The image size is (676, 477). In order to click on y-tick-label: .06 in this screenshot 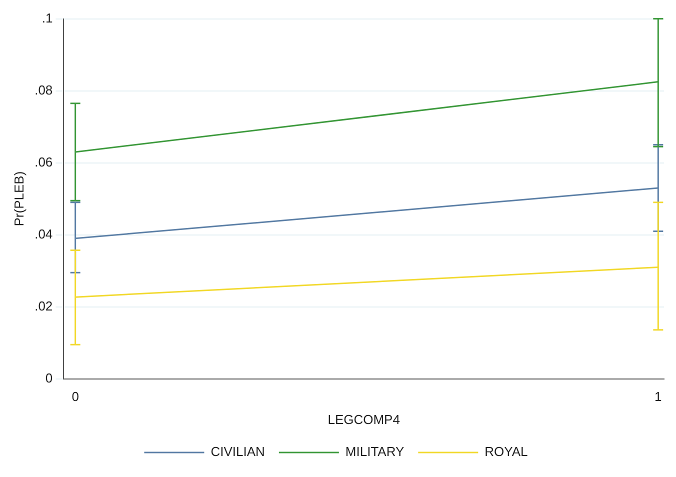, I will do `click(43, 162)`.